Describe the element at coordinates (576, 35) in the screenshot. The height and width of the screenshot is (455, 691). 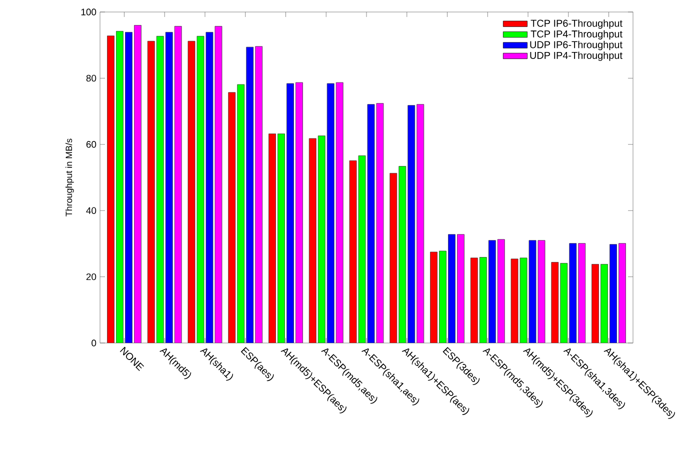
I see `legend-label: TCP IP4-Throughput` at that location.